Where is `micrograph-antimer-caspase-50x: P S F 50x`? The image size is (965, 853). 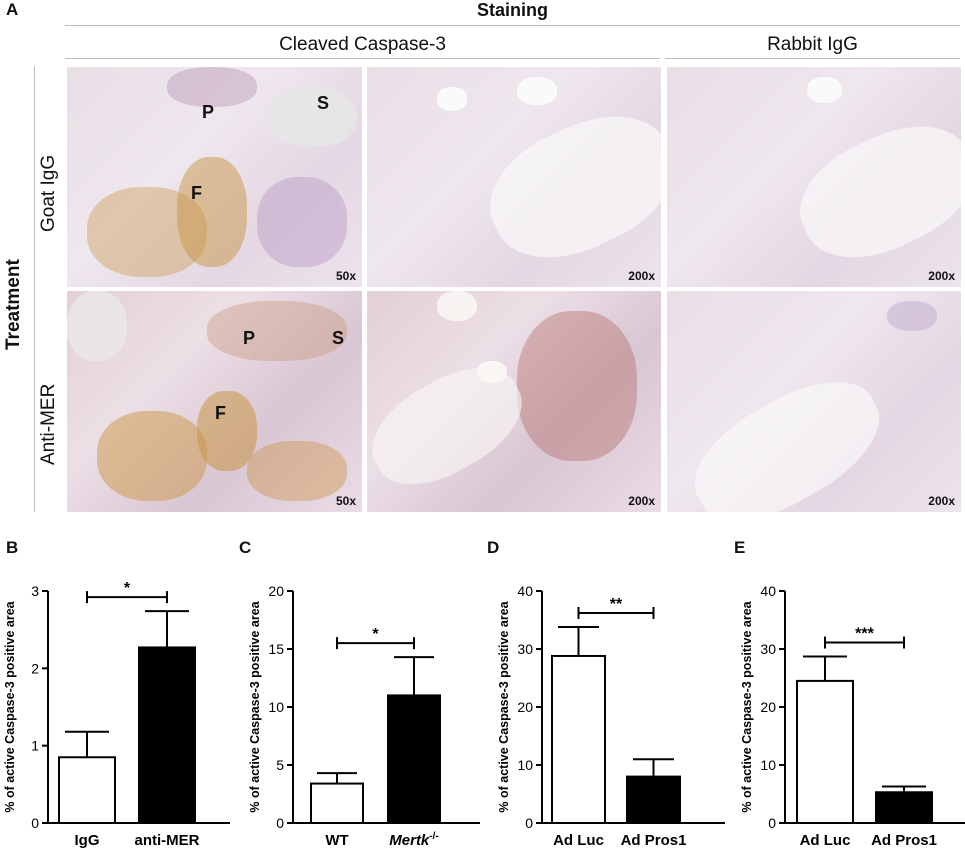 micrograph-antimer-caspase-50x: P S F 50x is located at coordinates (214, 401).